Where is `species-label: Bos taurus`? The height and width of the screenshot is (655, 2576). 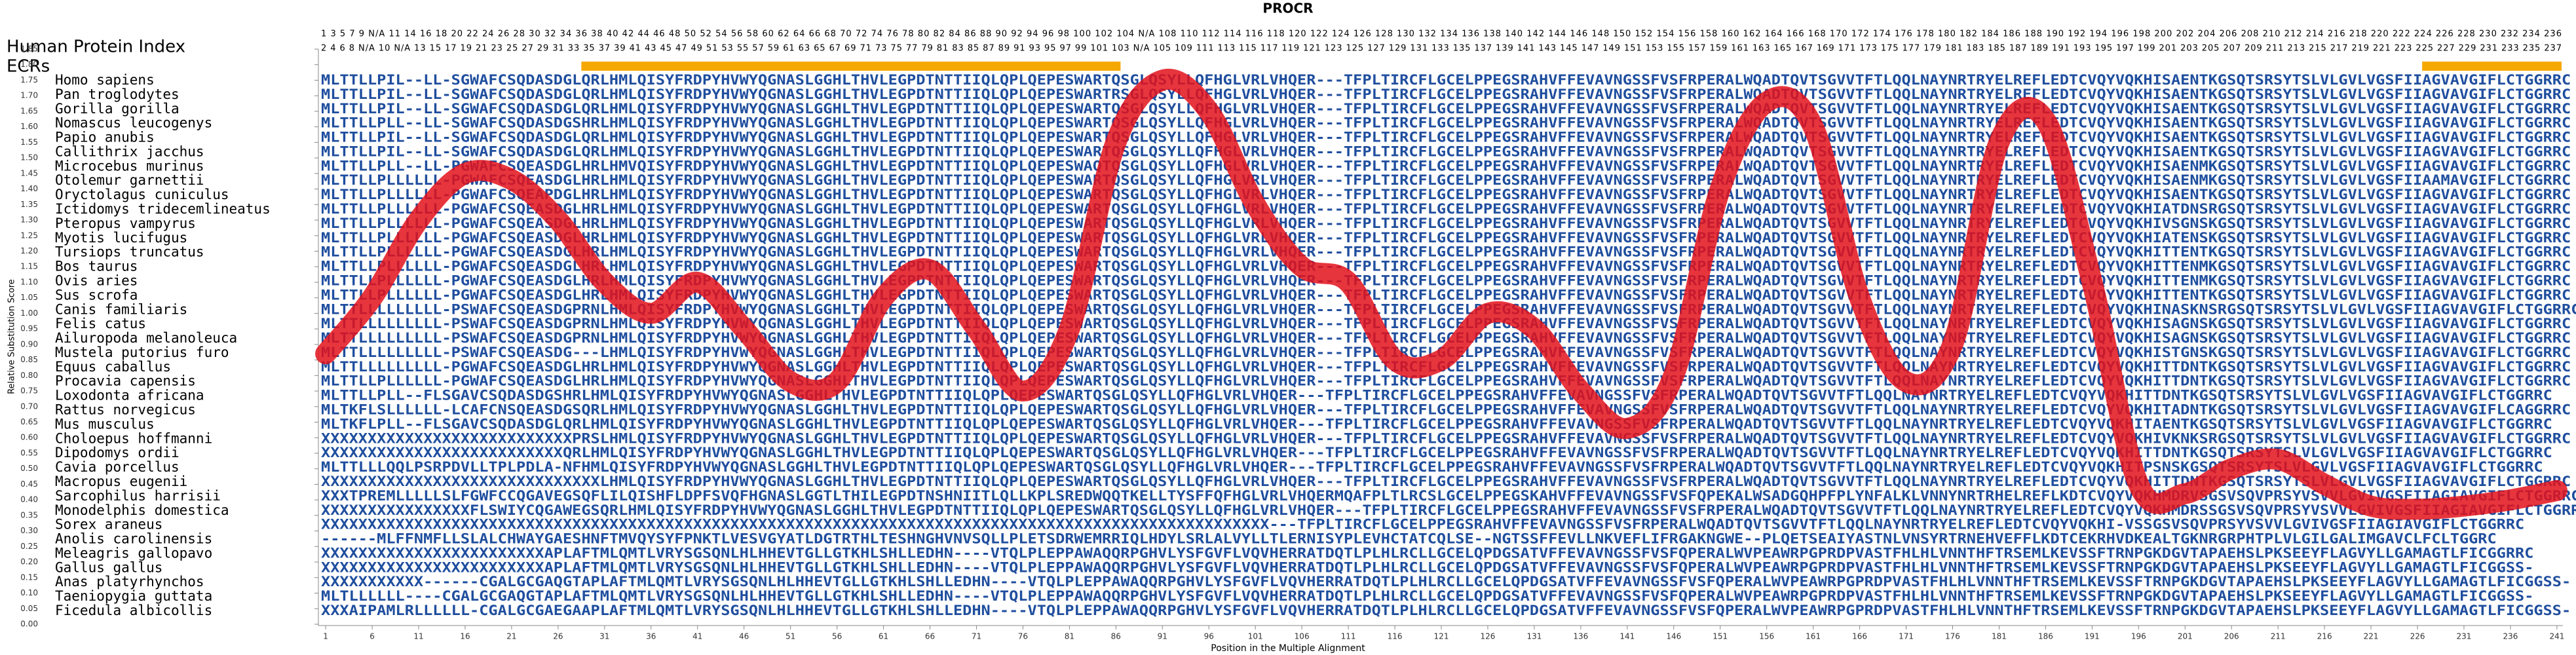 species-label: Bos taurus is located at coordinates (96, 266).